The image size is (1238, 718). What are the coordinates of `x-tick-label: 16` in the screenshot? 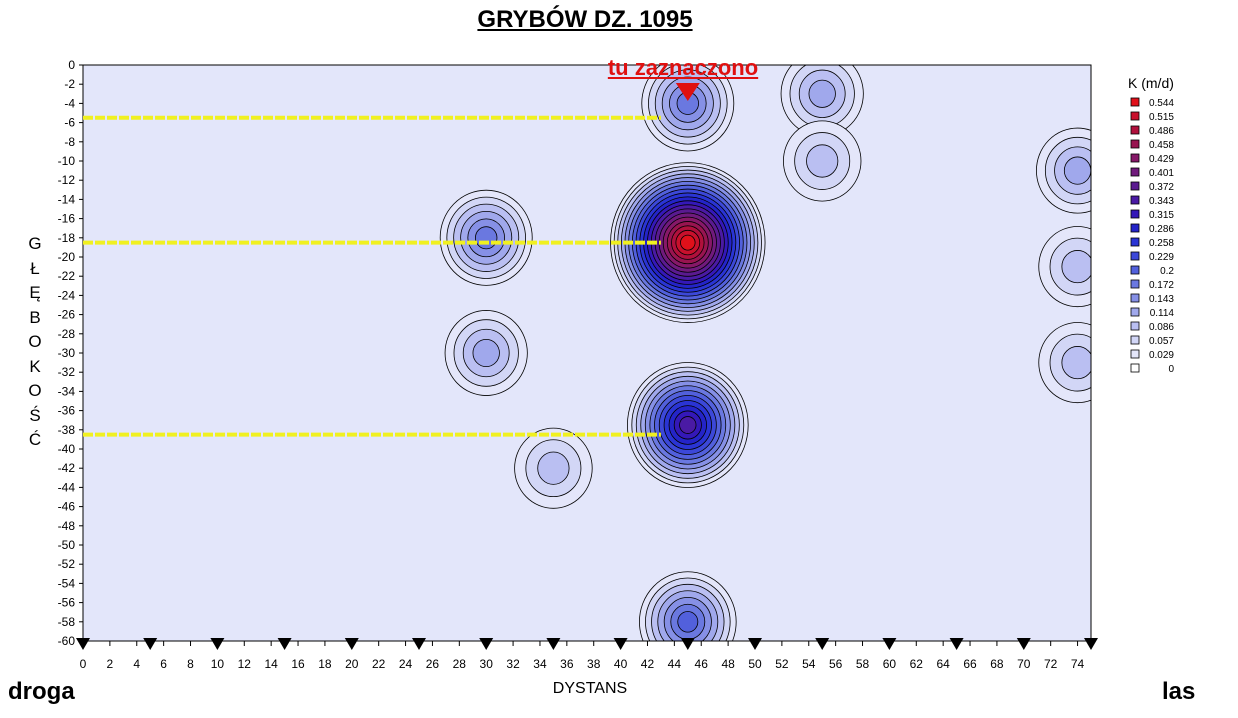 It's located at (298, 664).